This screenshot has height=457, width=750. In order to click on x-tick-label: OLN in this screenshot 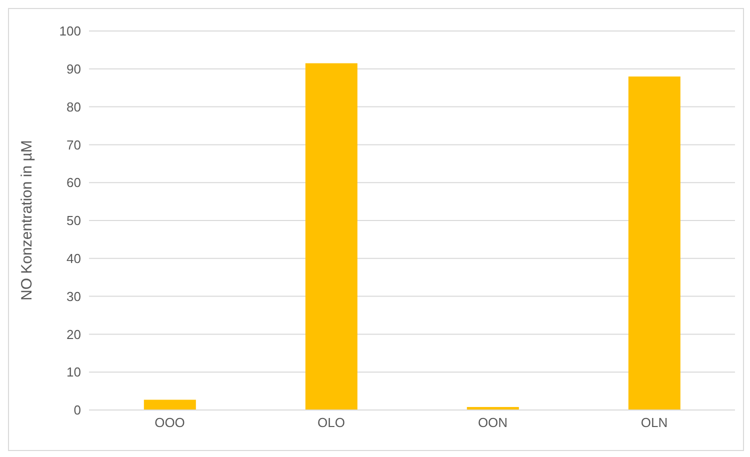, I will do `click(654, 422)`.